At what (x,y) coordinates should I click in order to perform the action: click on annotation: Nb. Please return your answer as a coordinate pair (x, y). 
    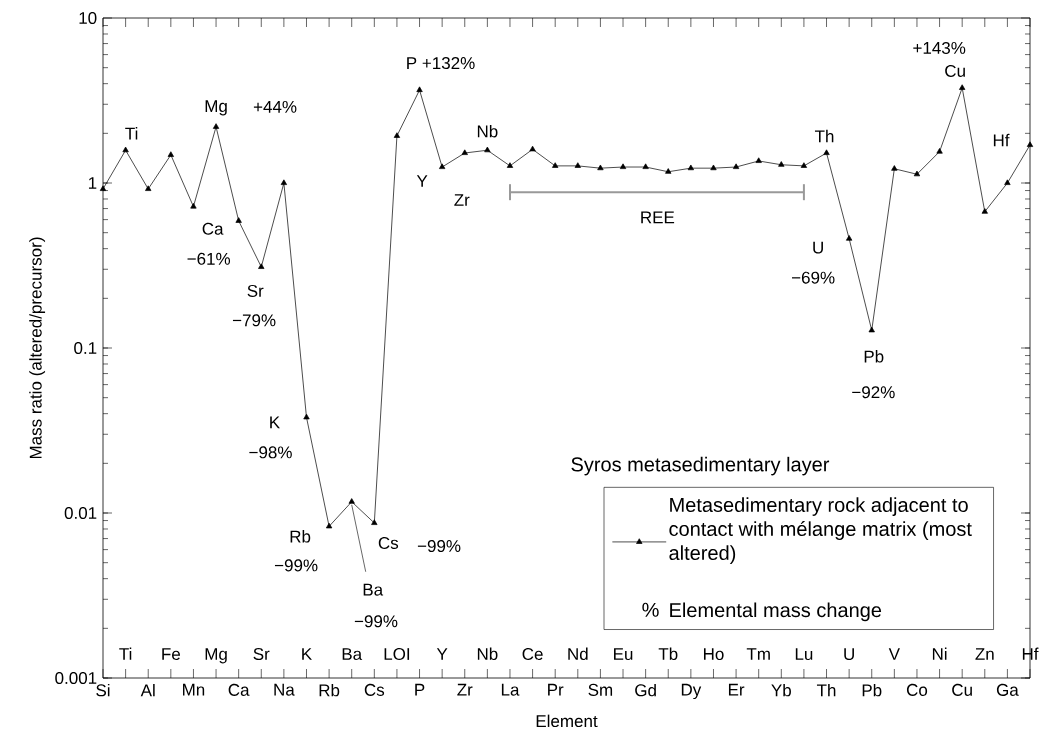
    Looking at the image, I should click on (487, 131).